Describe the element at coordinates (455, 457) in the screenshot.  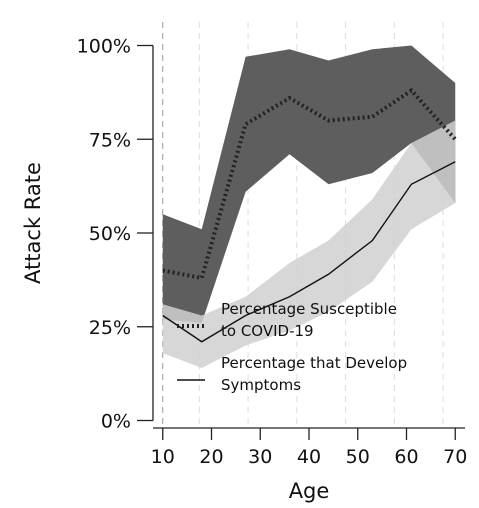
I see `x-tick-label: 70` at that location.